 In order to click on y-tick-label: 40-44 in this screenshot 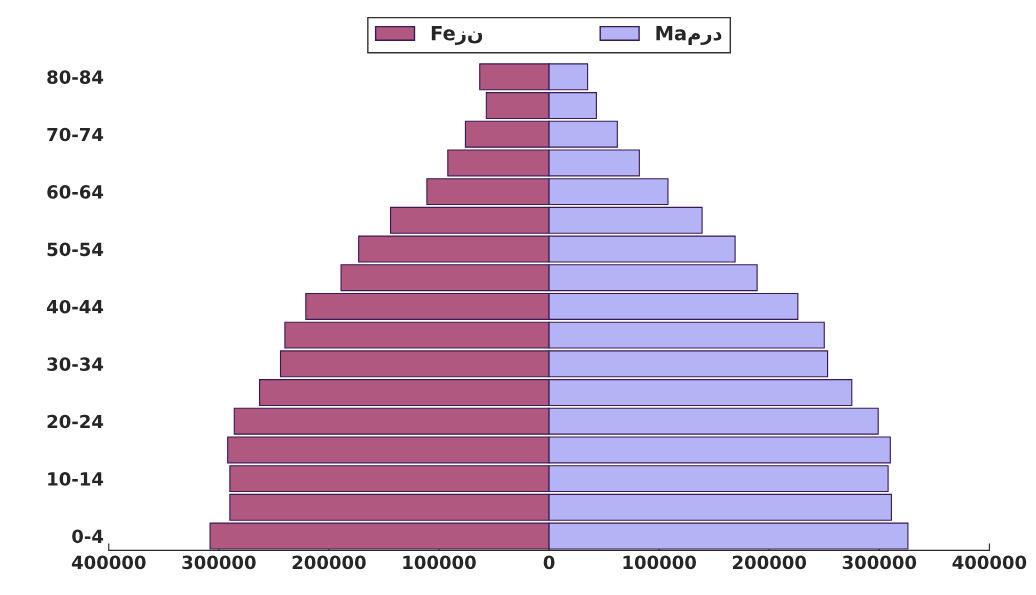, I will do `click(75, 306)`.